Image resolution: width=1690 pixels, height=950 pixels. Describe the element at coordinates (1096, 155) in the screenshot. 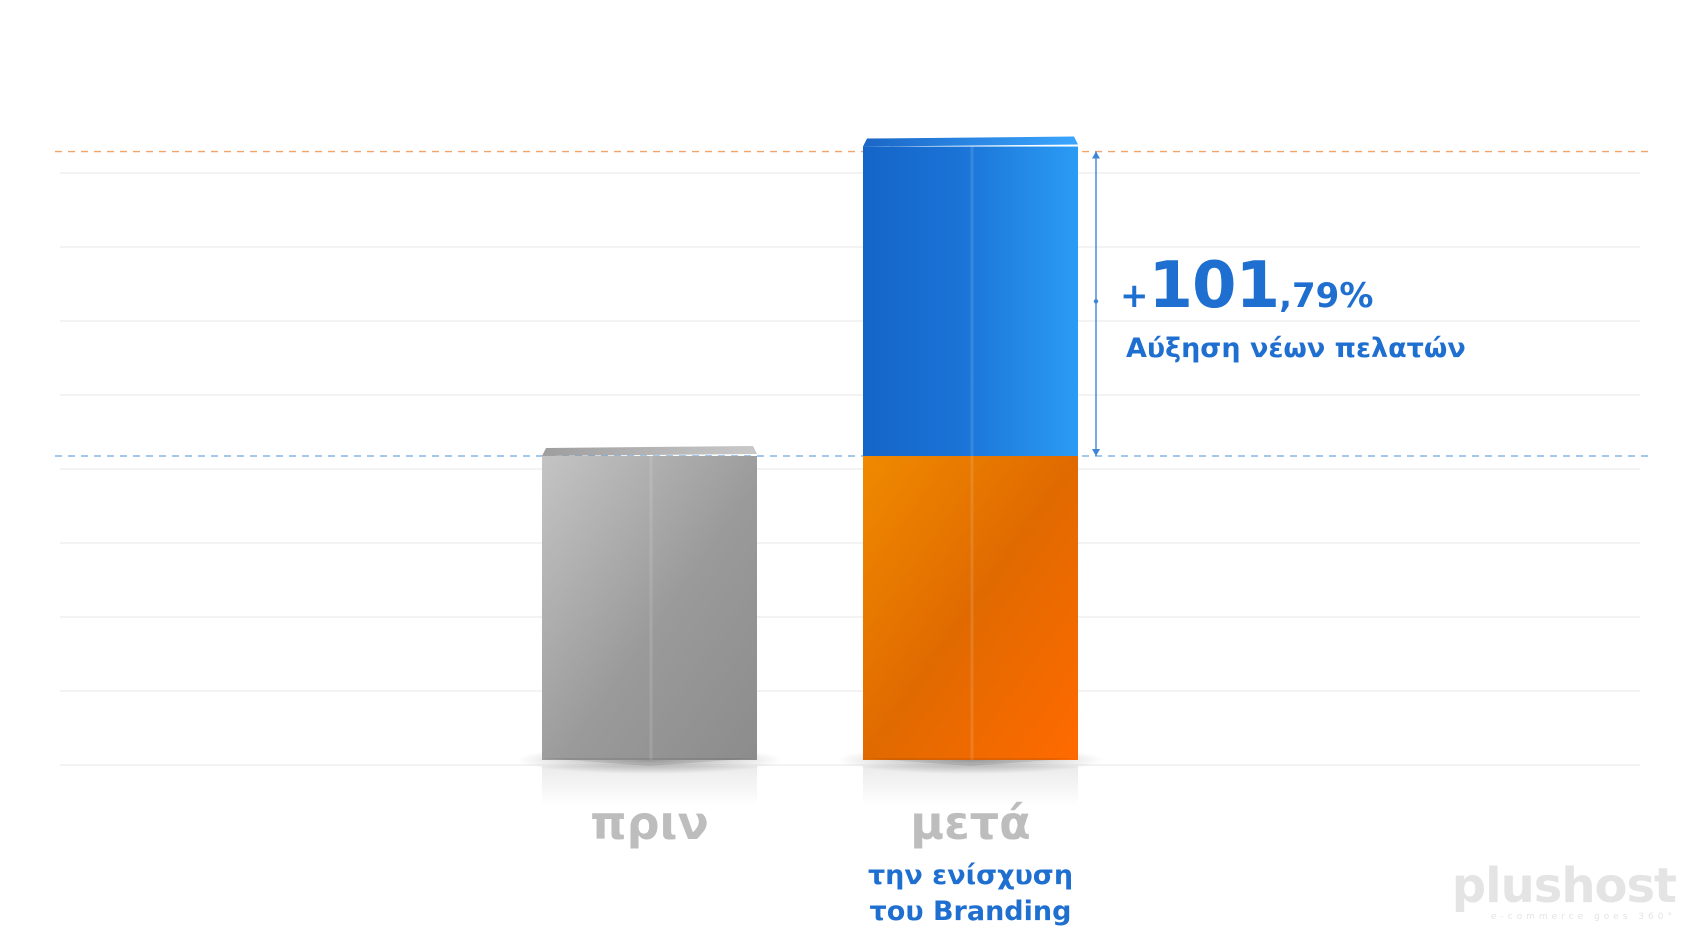

I see `bracket-arrow-top` at that location.